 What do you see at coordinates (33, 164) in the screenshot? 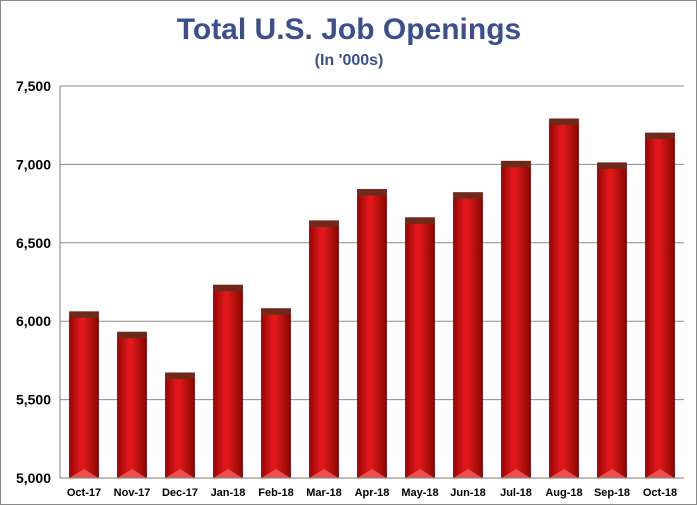
I see `y-tick-label: 7,000` at bounding box center [33, 164].